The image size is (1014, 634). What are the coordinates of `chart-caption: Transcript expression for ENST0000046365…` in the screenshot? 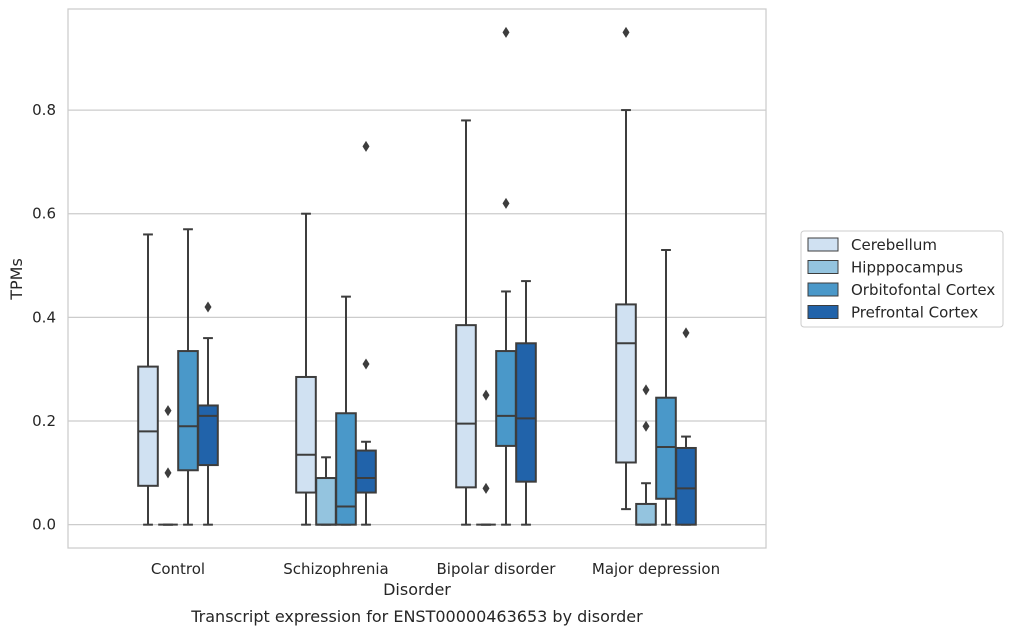 It's located at (416, 616).